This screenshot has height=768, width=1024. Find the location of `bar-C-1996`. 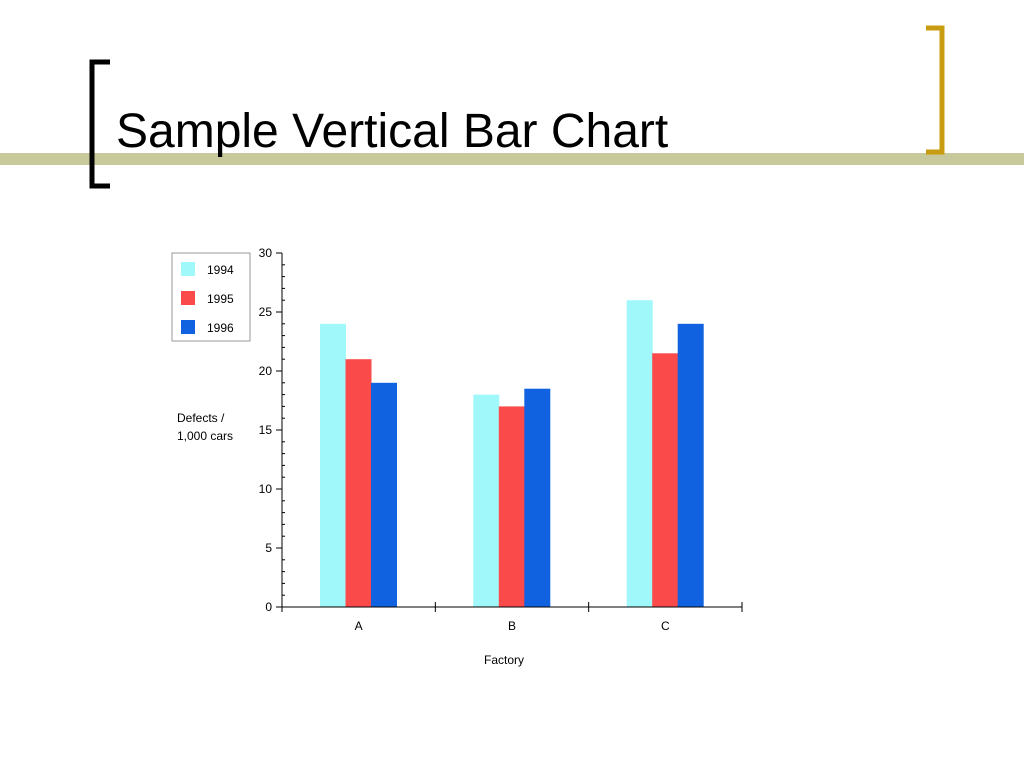

bar-C-1996 is located at coordinates (690, 465).